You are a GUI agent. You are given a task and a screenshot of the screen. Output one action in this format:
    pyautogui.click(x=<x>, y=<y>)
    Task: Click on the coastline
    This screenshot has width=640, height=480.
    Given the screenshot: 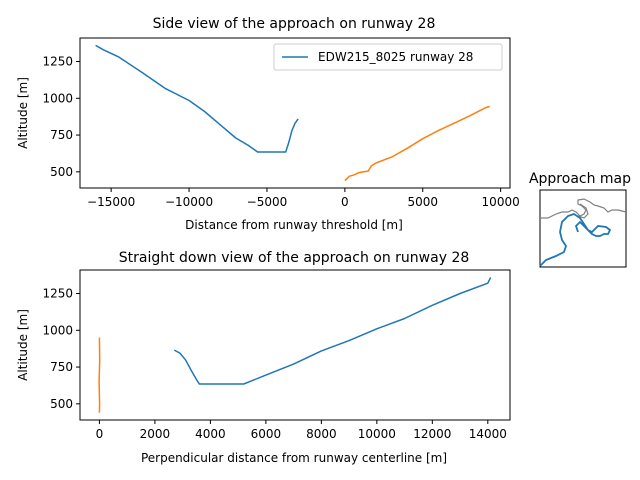 What is the action you would take?
    pyautogui.click(x=583, y=208)
    